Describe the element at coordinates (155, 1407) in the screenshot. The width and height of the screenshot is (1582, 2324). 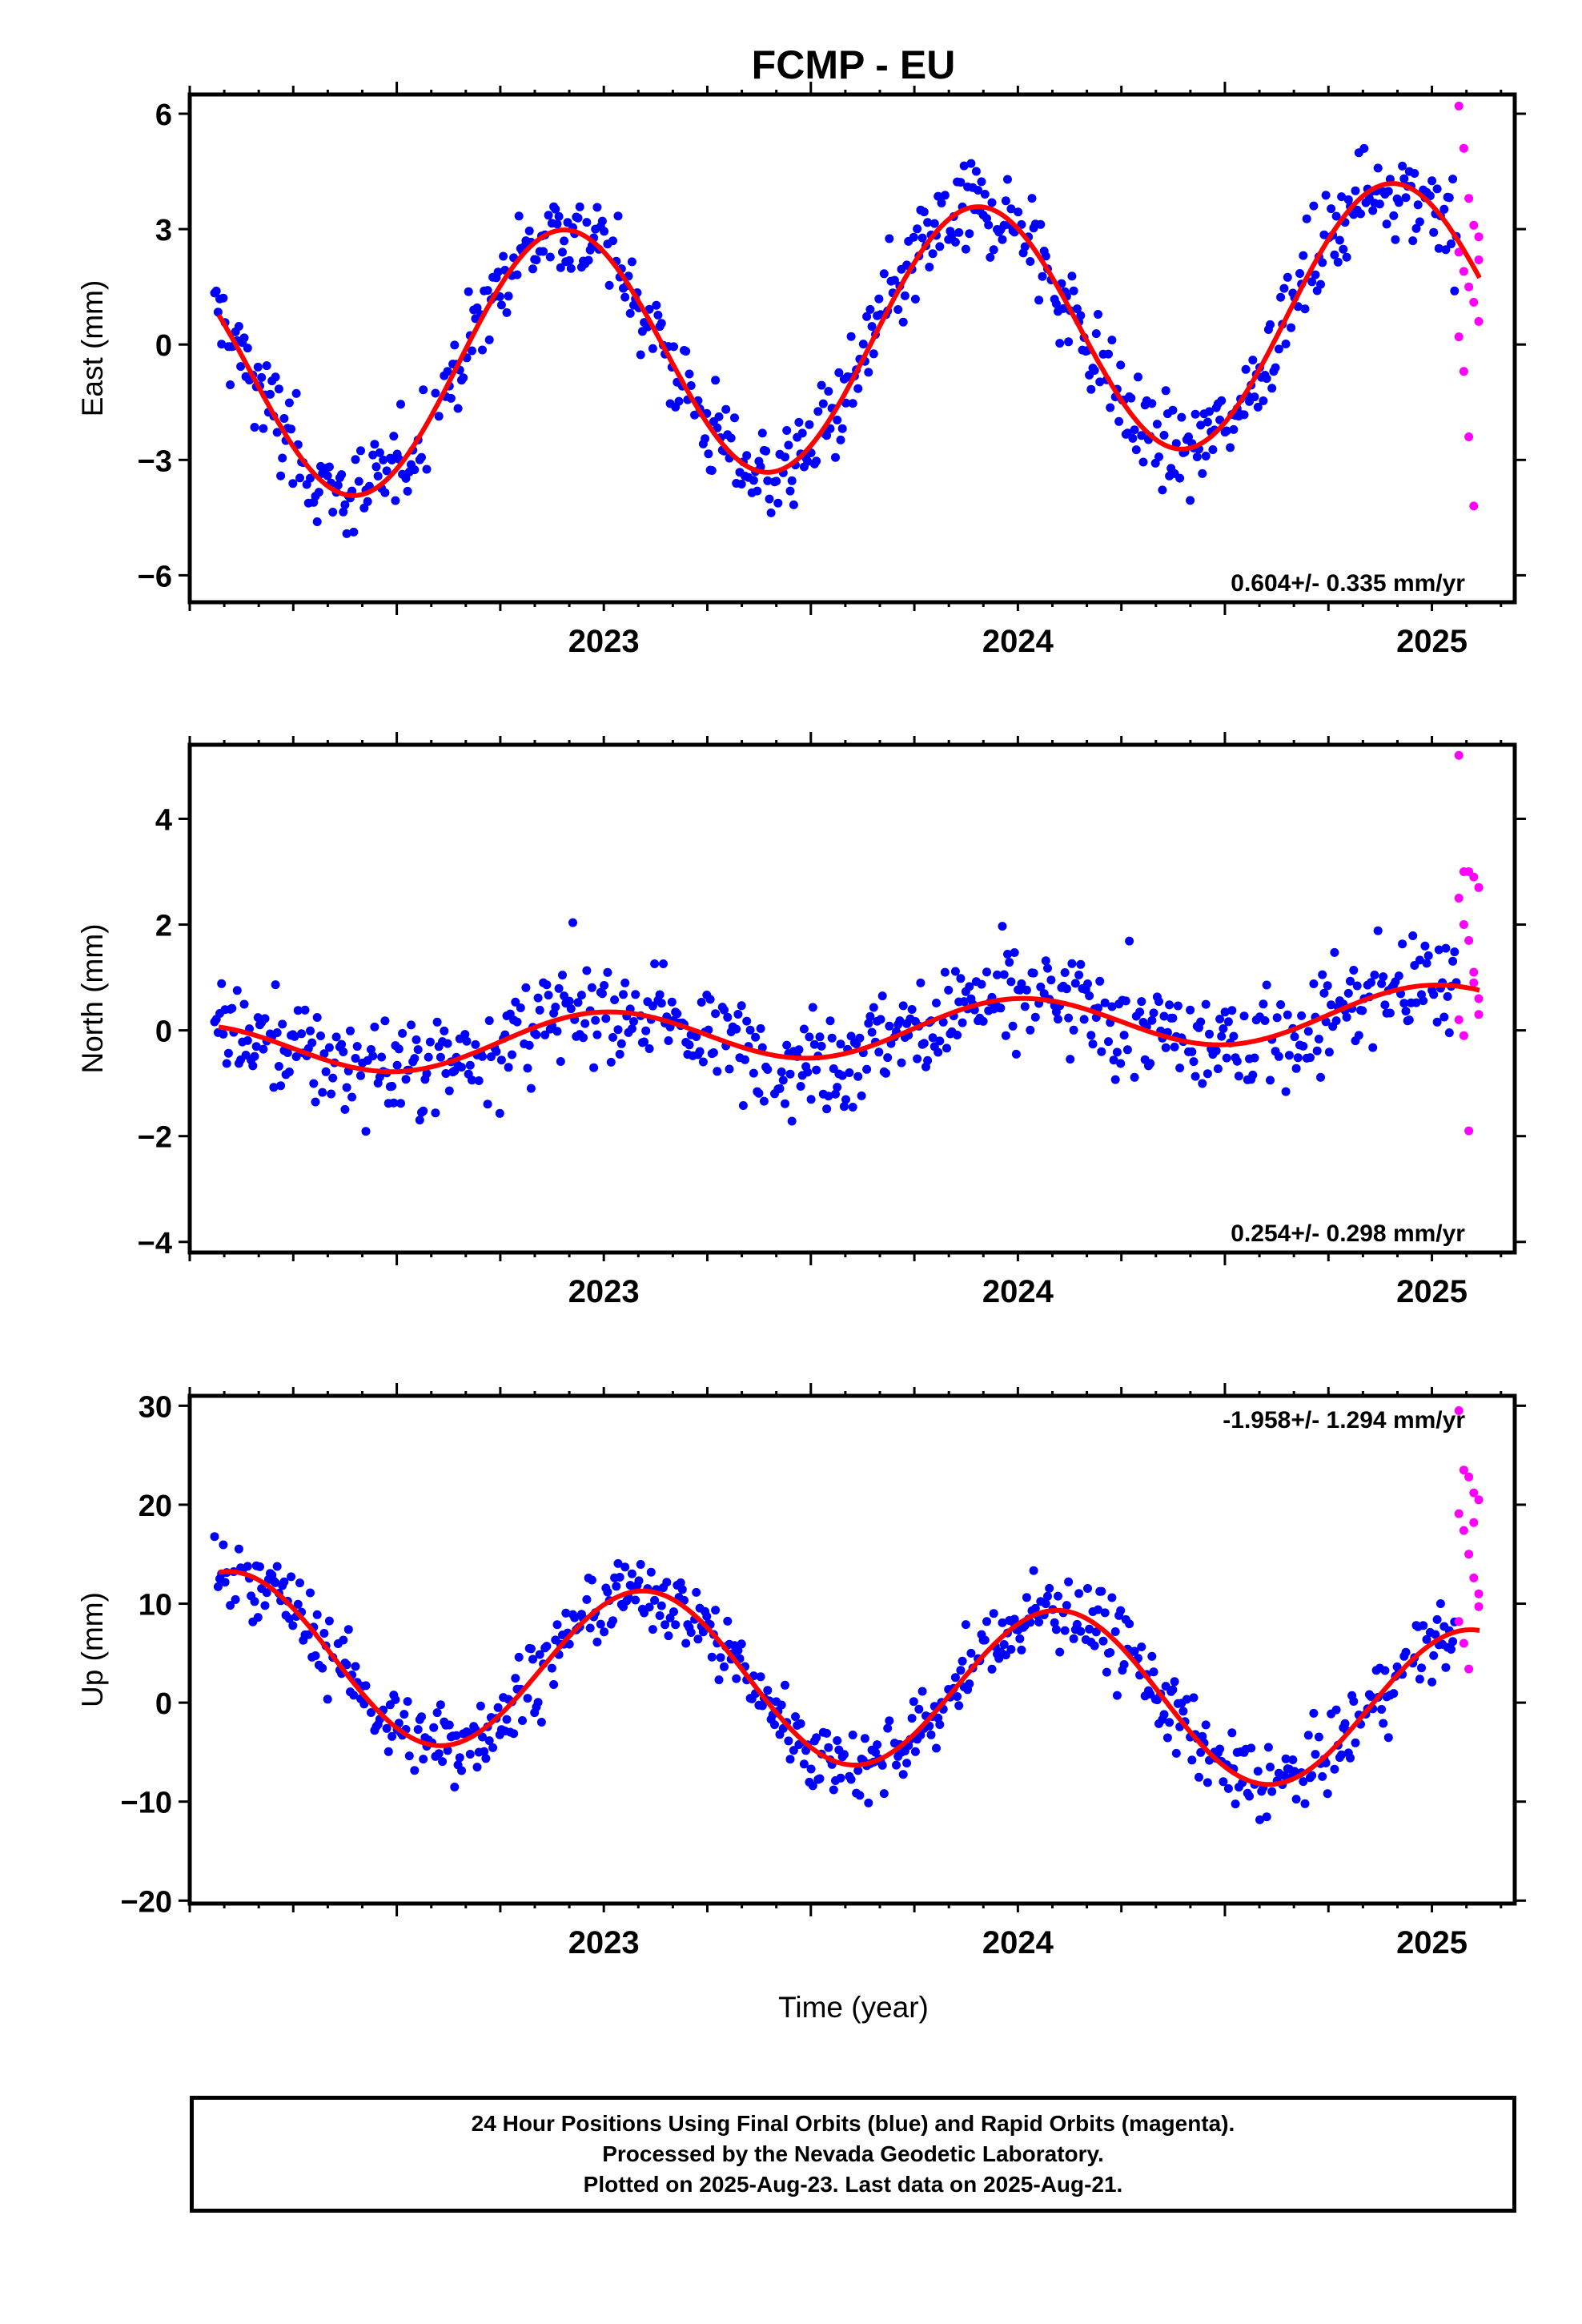
I see `y-tick-label: 30` at that location.